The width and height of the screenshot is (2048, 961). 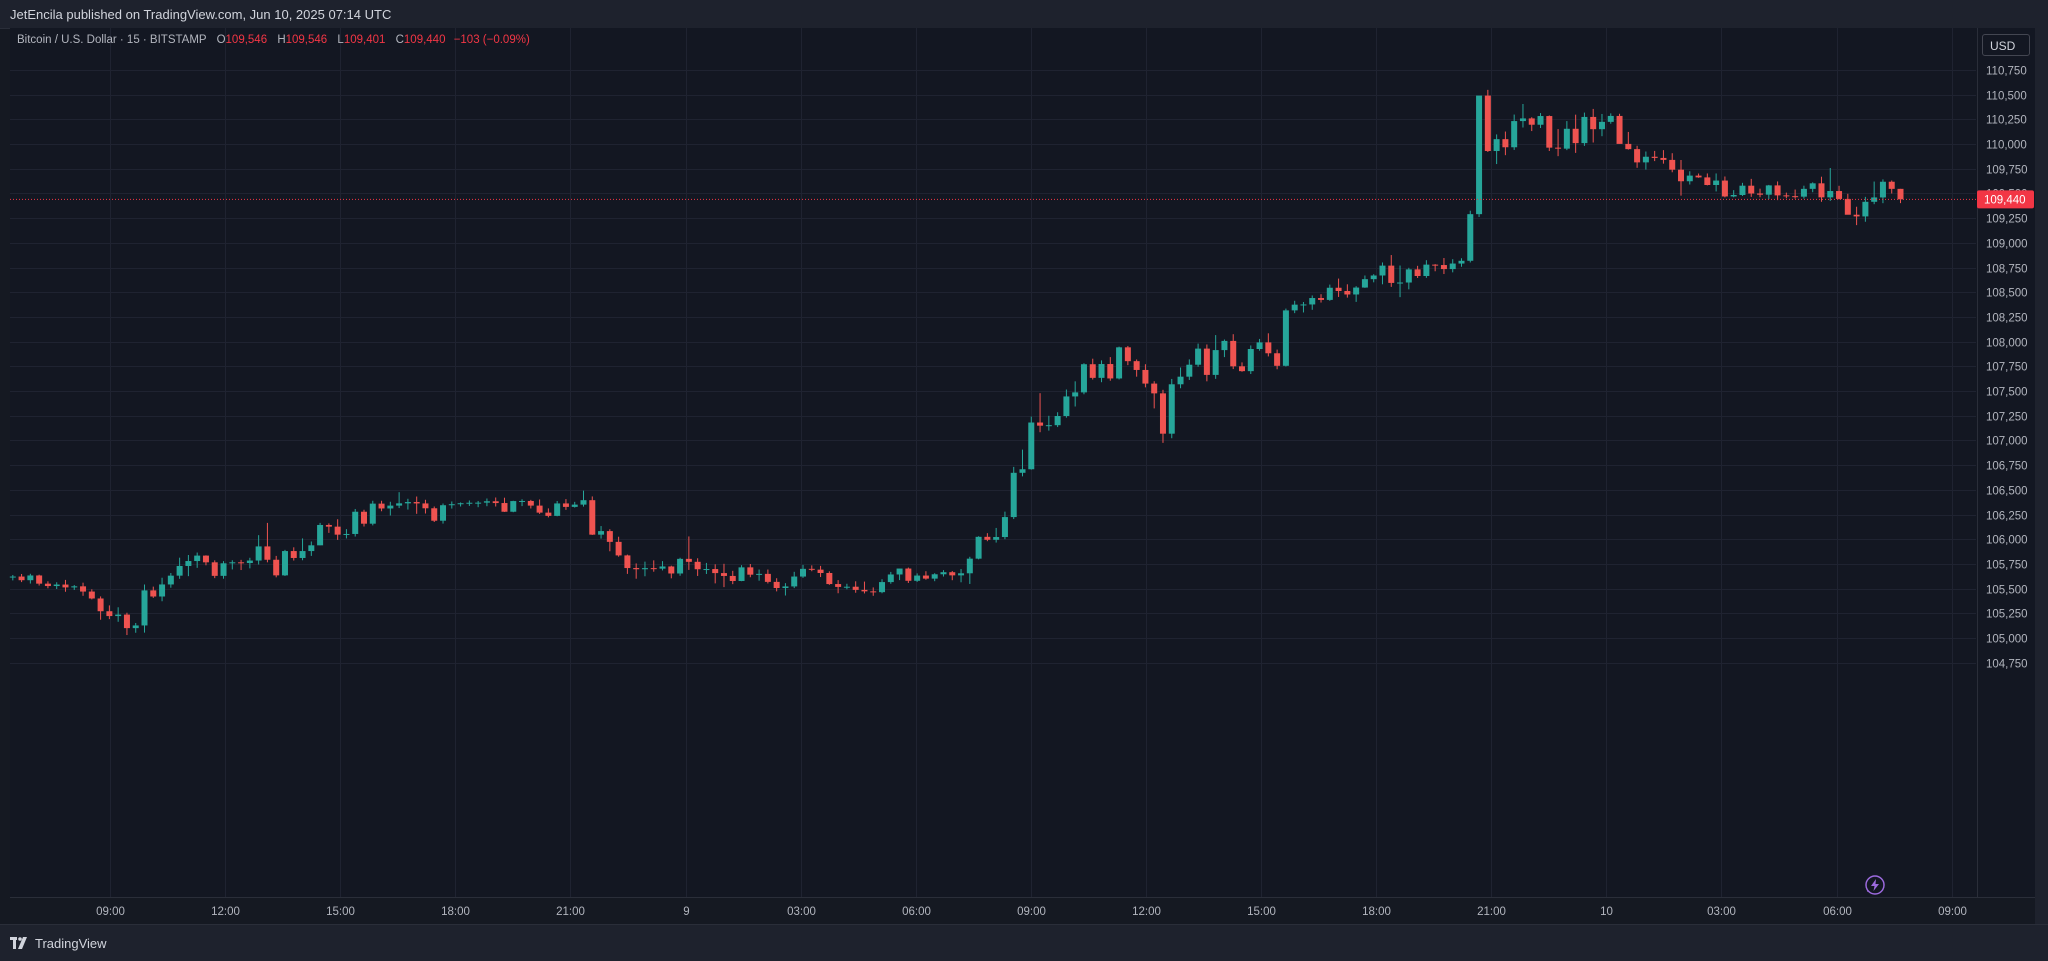 I want to click on price-scale, so click(x=2006, y=463).